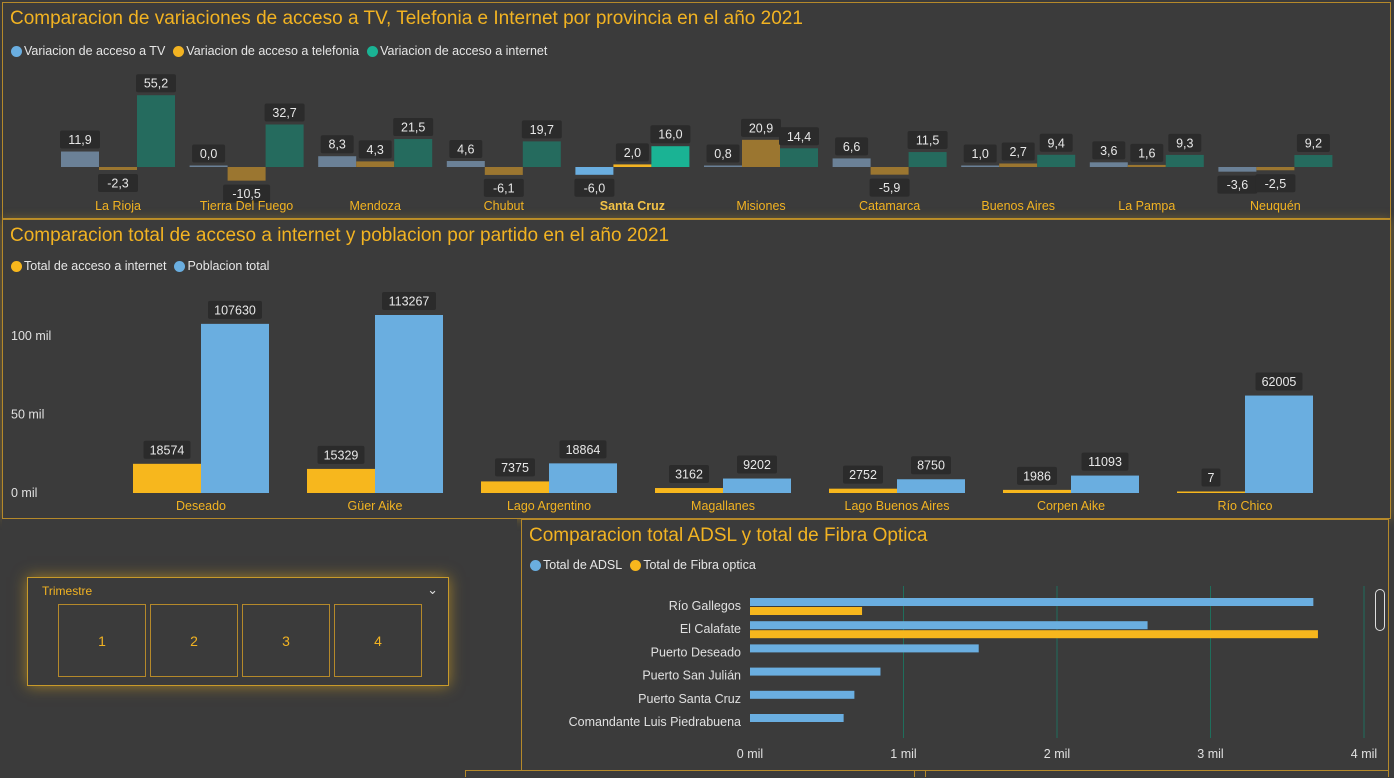  I want to click on legend-label: Variacion de acceso a TV, so click(95, 51).